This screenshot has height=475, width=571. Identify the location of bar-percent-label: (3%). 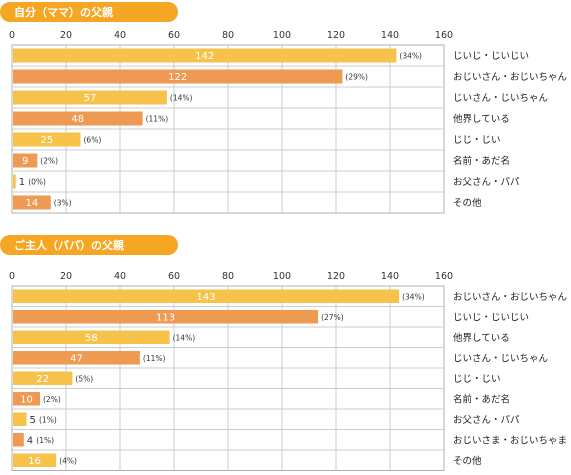
(63, 203).